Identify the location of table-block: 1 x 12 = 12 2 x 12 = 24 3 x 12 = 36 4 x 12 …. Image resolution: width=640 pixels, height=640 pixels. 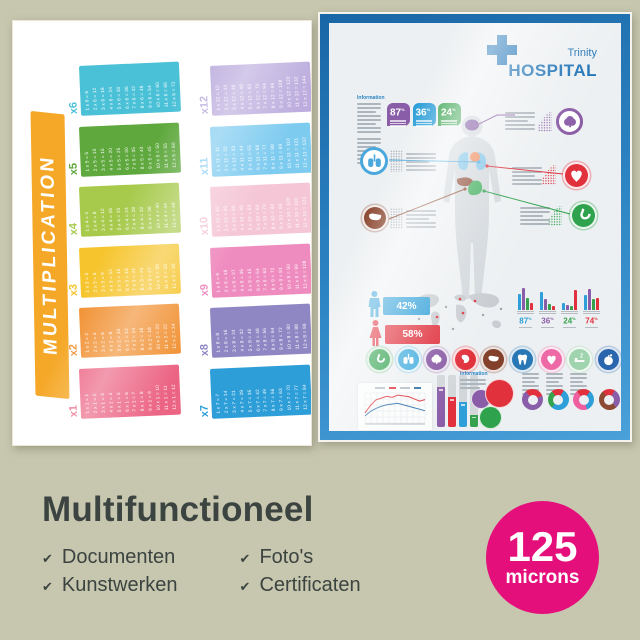
(260, 89).